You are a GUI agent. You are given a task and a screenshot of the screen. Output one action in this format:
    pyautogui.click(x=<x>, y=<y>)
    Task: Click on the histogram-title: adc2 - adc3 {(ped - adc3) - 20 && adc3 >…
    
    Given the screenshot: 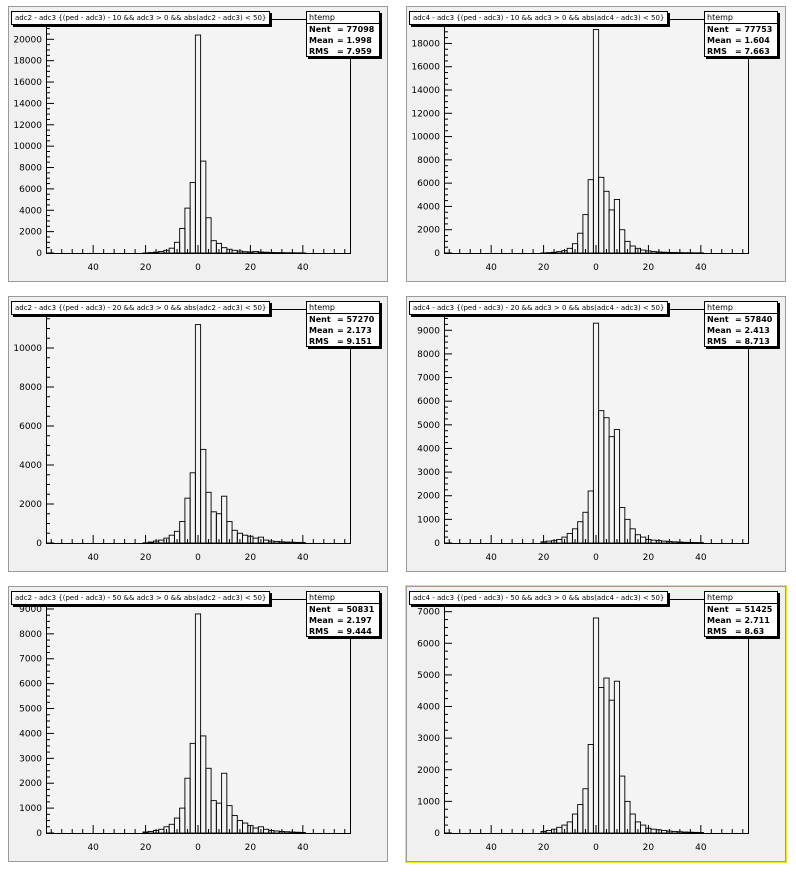 What is the action you would take?
    pyautogui.click(x=141, y=308)
    